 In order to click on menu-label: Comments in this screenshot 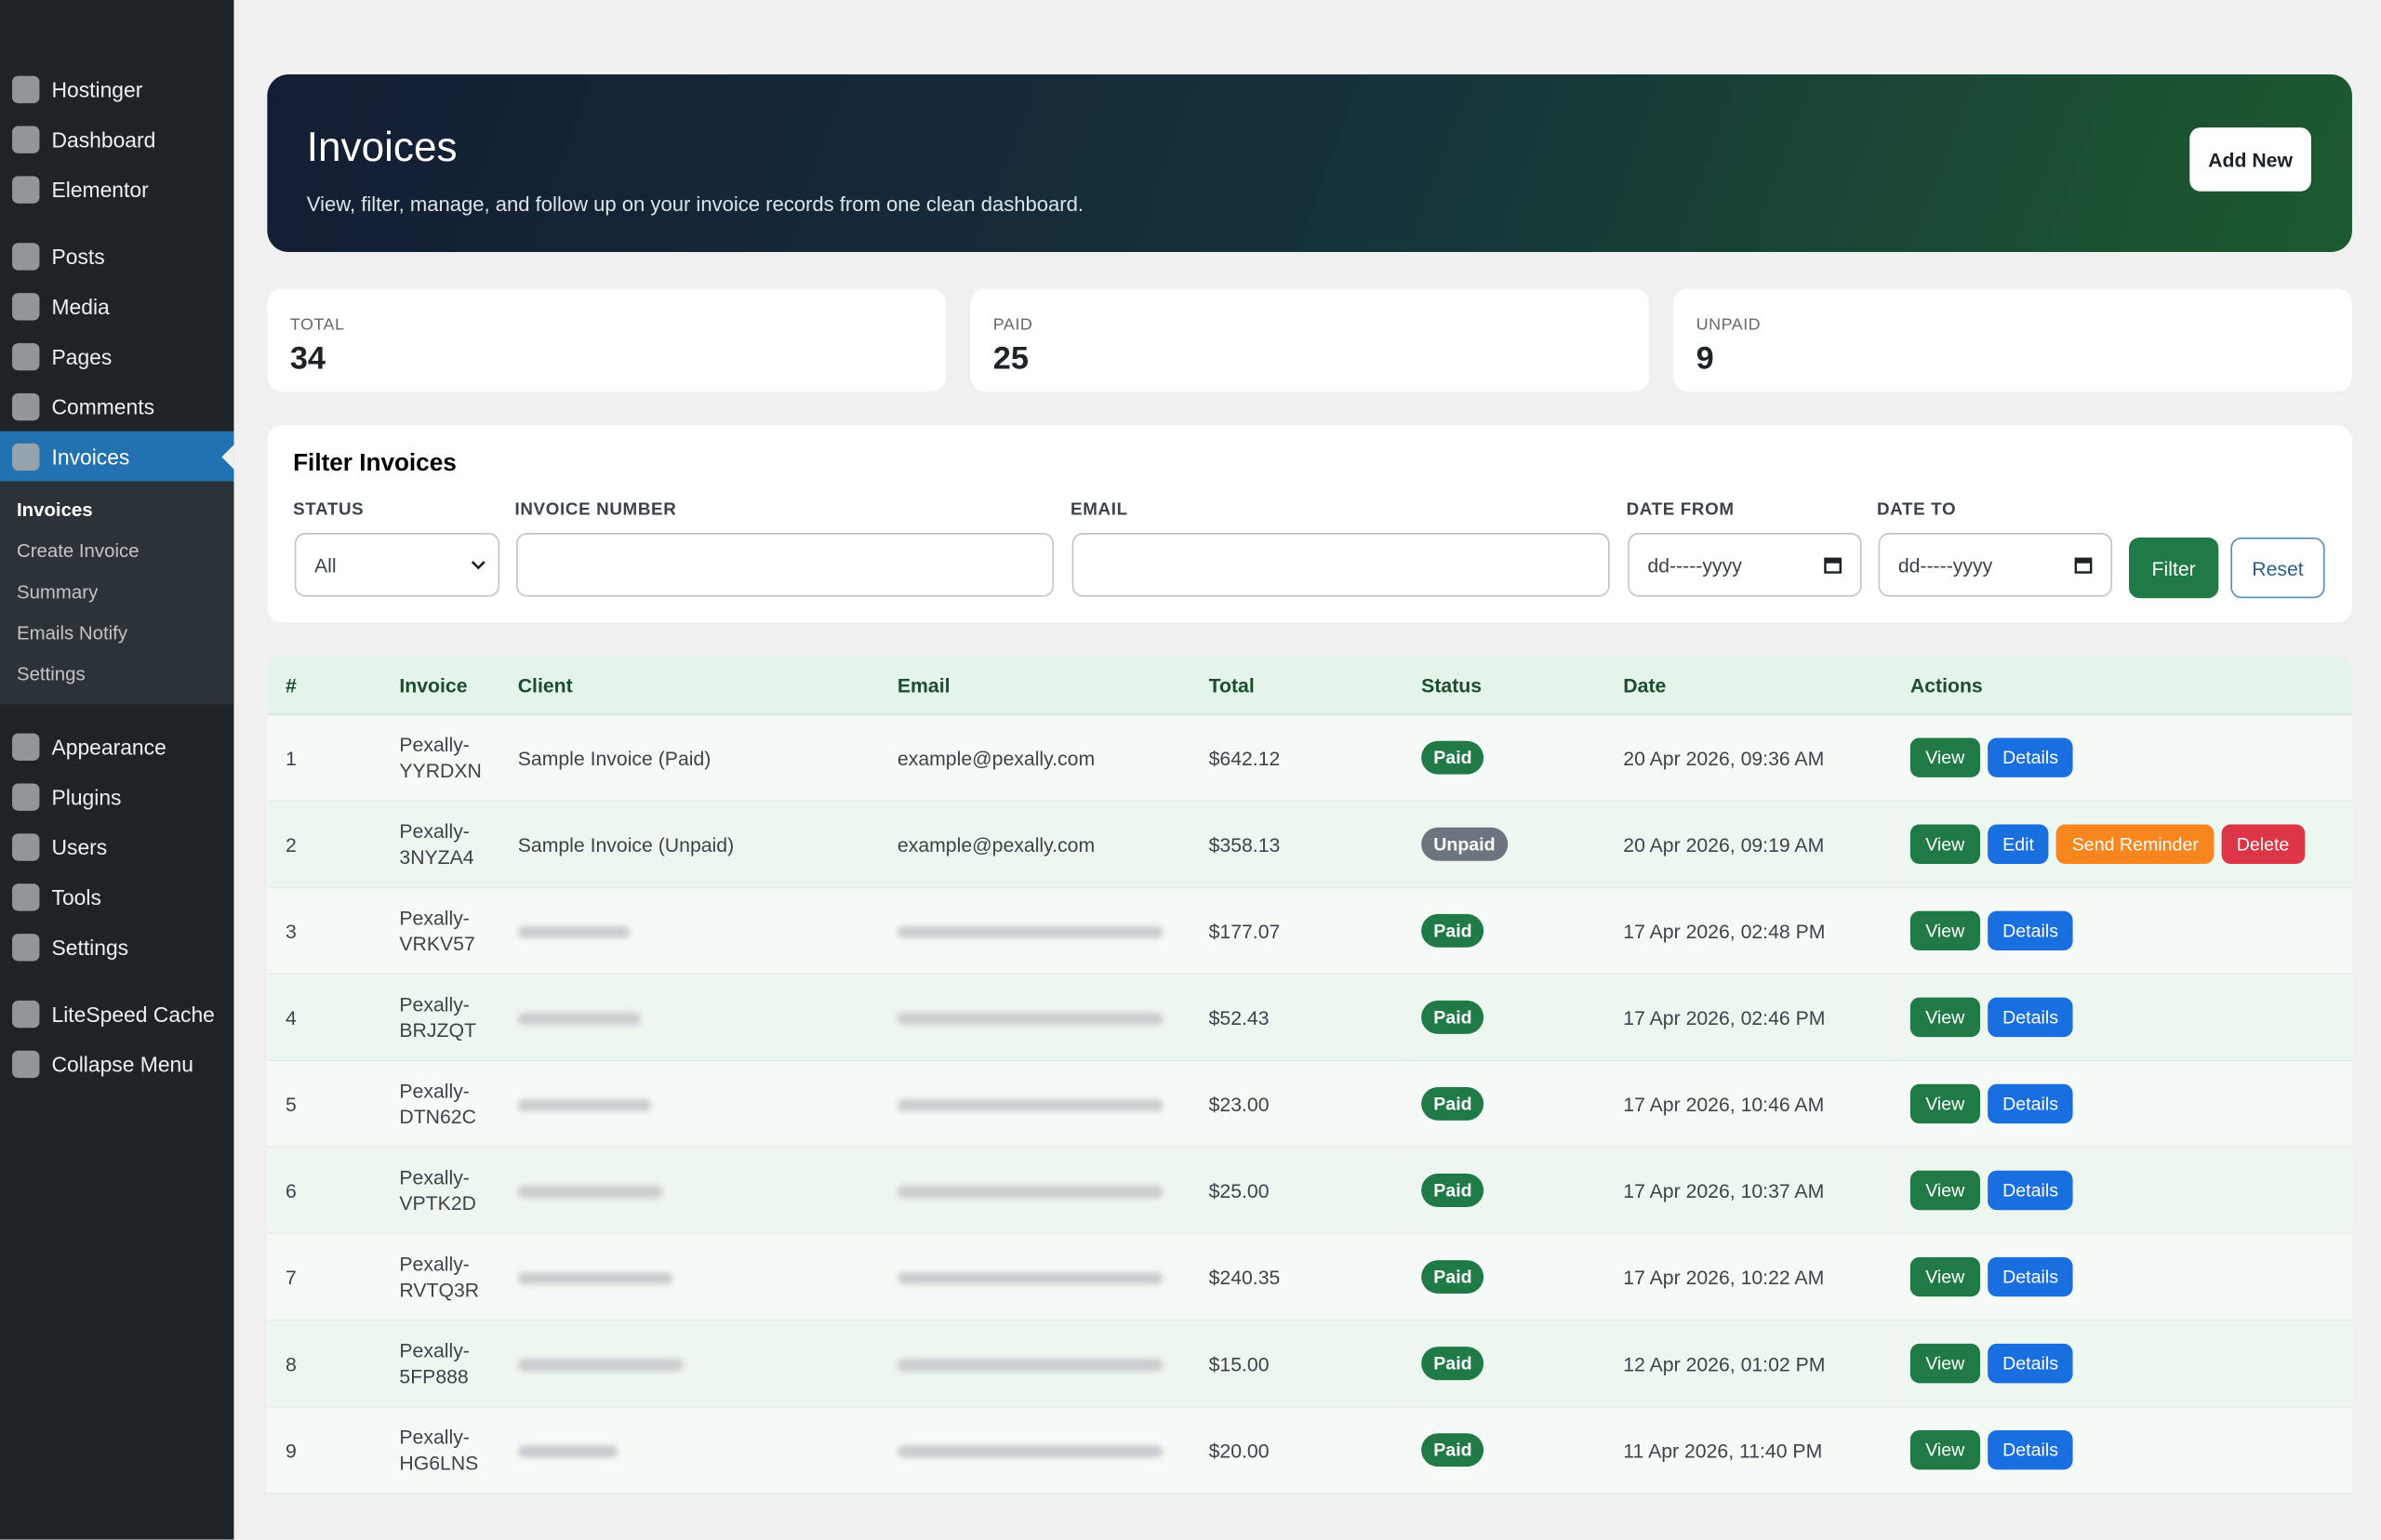, I will do `click(103, 405)`.